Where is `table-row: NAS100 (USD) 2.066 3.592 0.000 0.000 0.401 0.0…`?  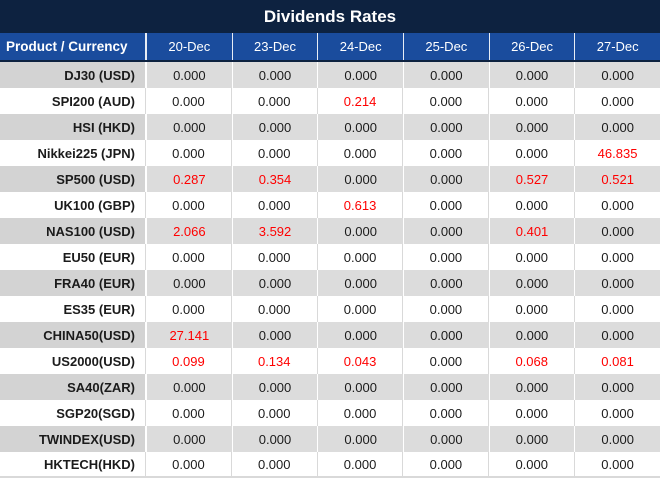 table-row: NAS100 (USD) 2.066 3.592 0.000 0.000 0.401 0.0… is located at coordinates (330, 231).